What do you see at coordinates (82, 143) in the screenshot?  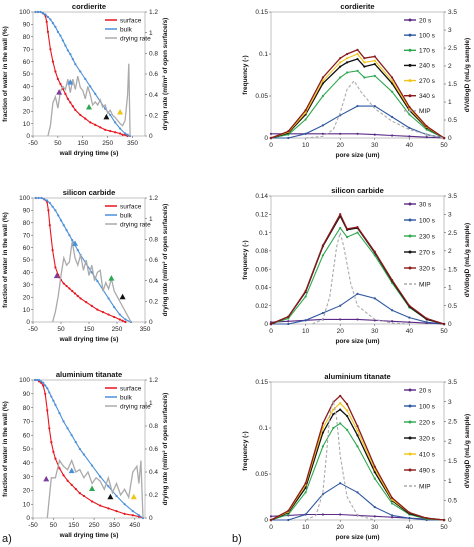 I see `x-tick-label: 150` at bounding box center [82, 143].